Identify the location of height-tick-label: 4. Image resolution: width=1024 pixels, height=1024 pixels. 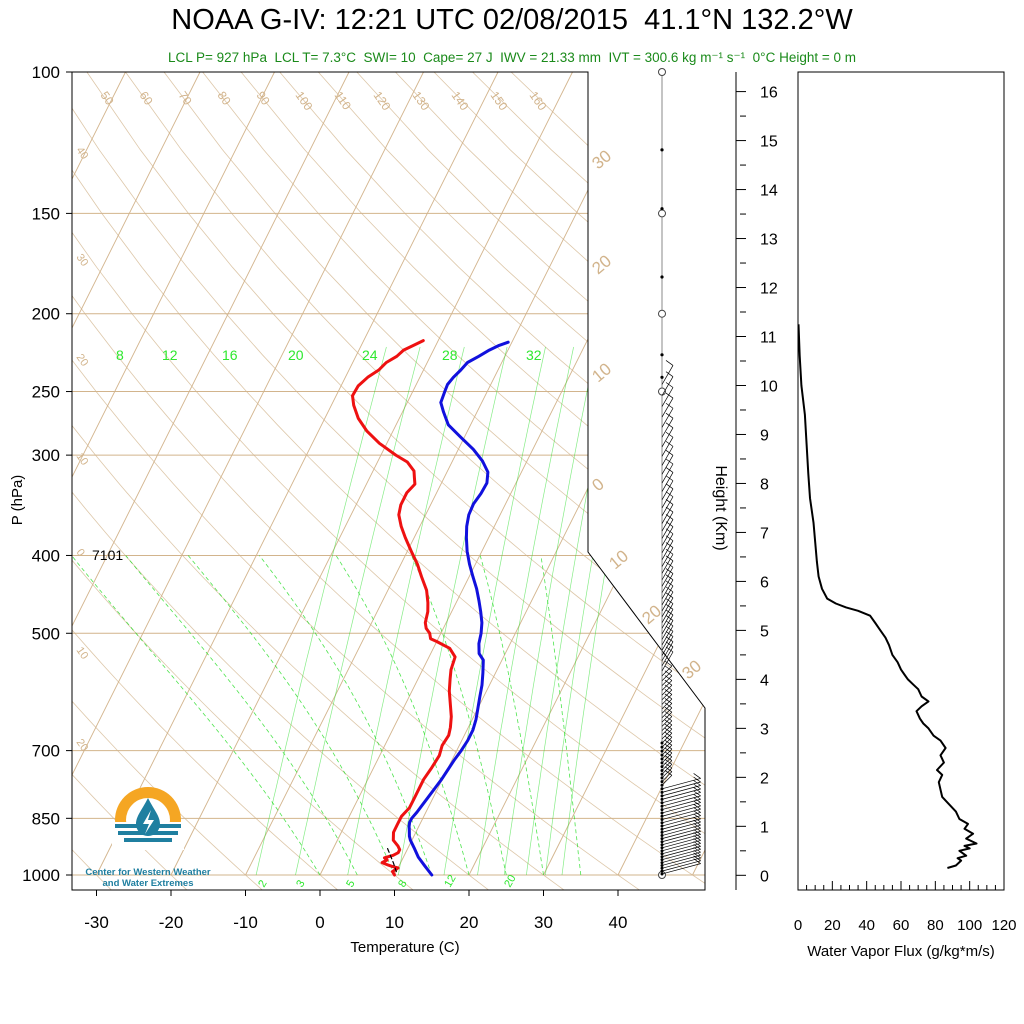
(764, 680).